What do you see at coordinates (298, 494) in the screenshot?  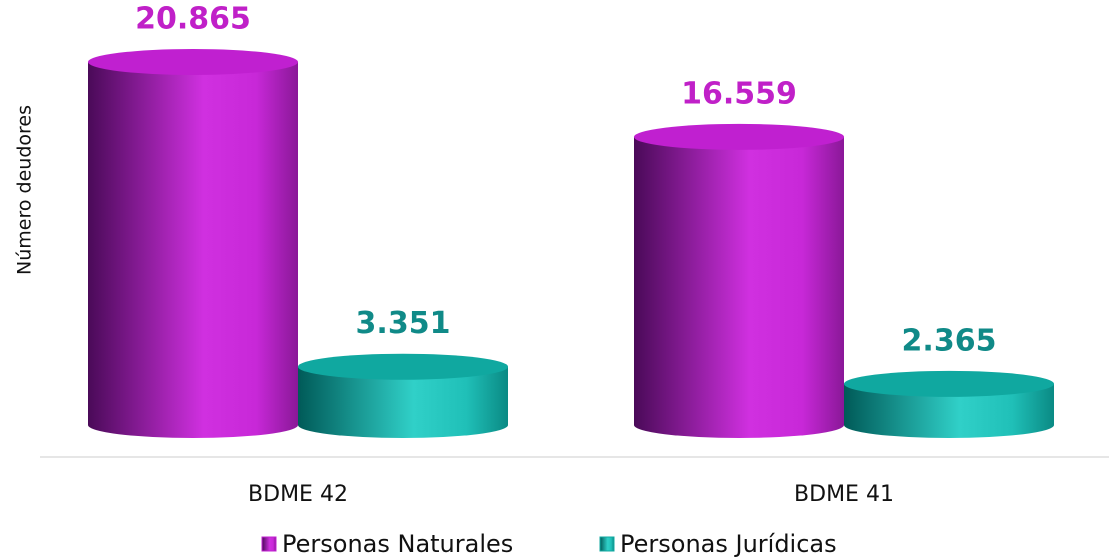 I see `x-tick-label: BDME 42` at bounding box center [298, 494].